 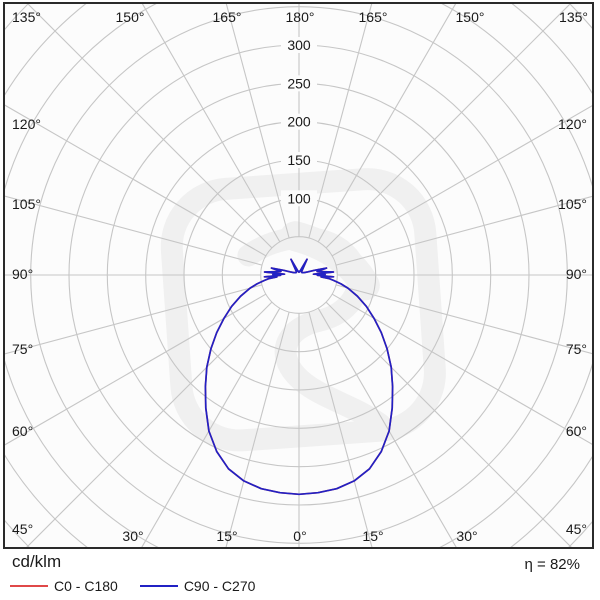 I want to click on radial-tick-label: 300, so click(x=299, y=45).